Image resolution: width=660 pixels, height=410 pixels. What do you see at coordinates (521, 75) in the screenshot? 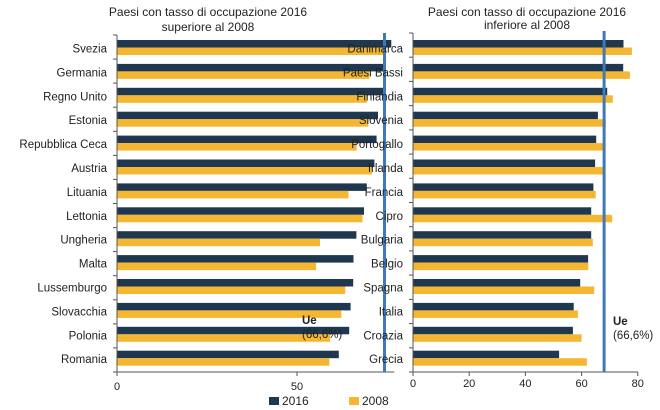
I see `right-chart-bar-2008-paesi-bassi` at bounding box center [521, 75].